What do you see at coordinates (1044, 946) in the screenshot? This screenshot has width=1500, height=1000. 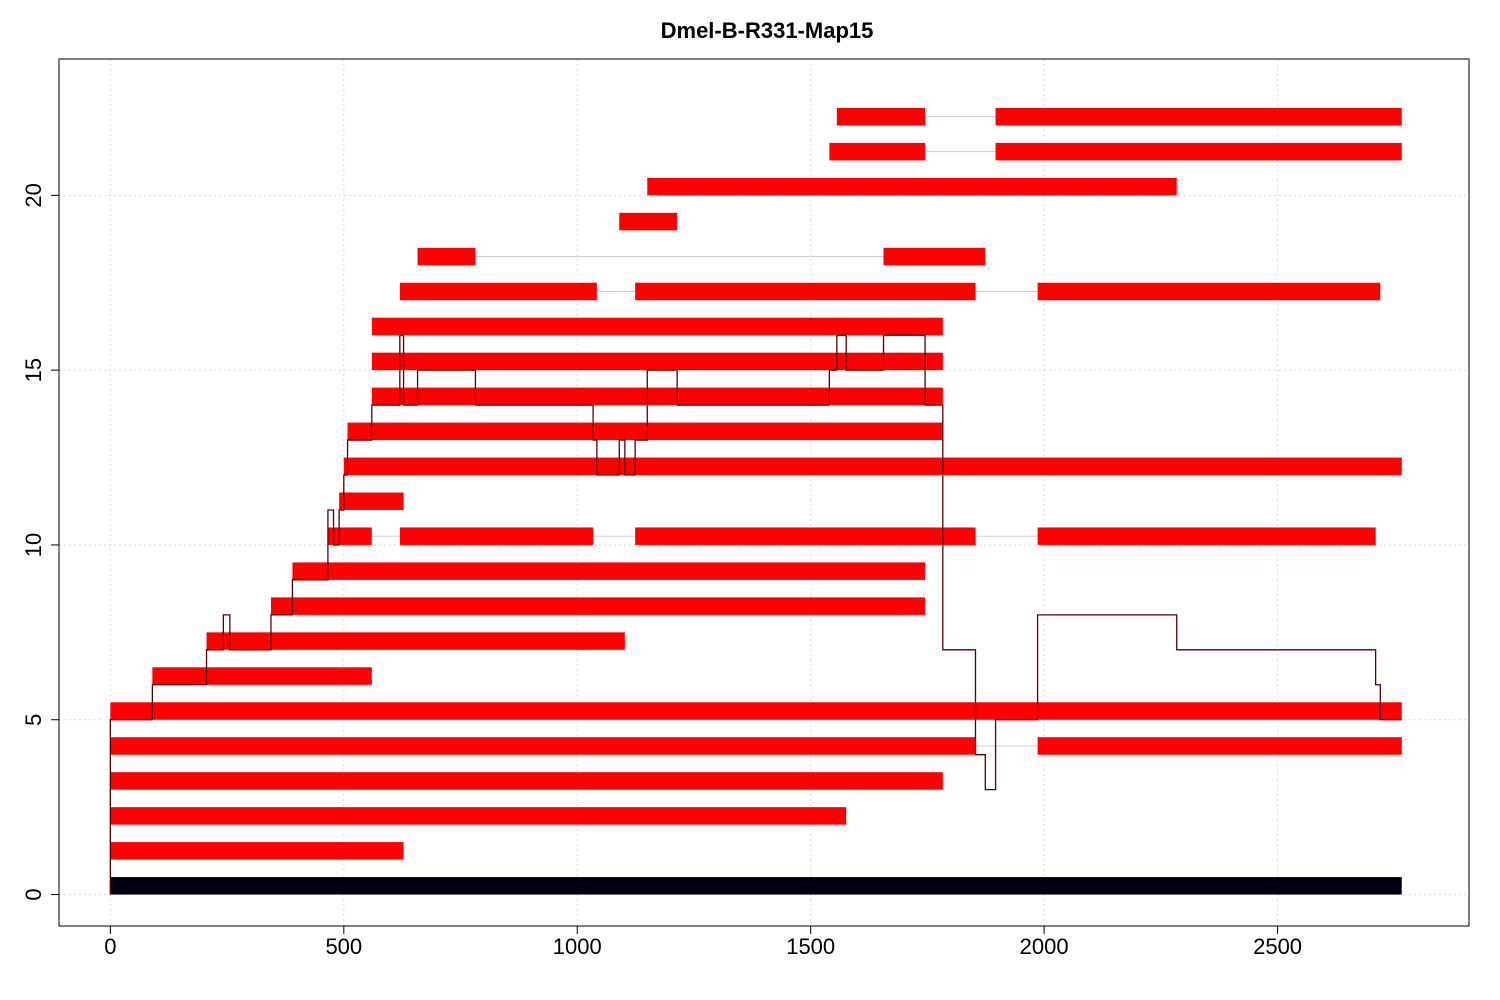 I see `x-tick-label: 2000` at bounding box center [1044, 946].